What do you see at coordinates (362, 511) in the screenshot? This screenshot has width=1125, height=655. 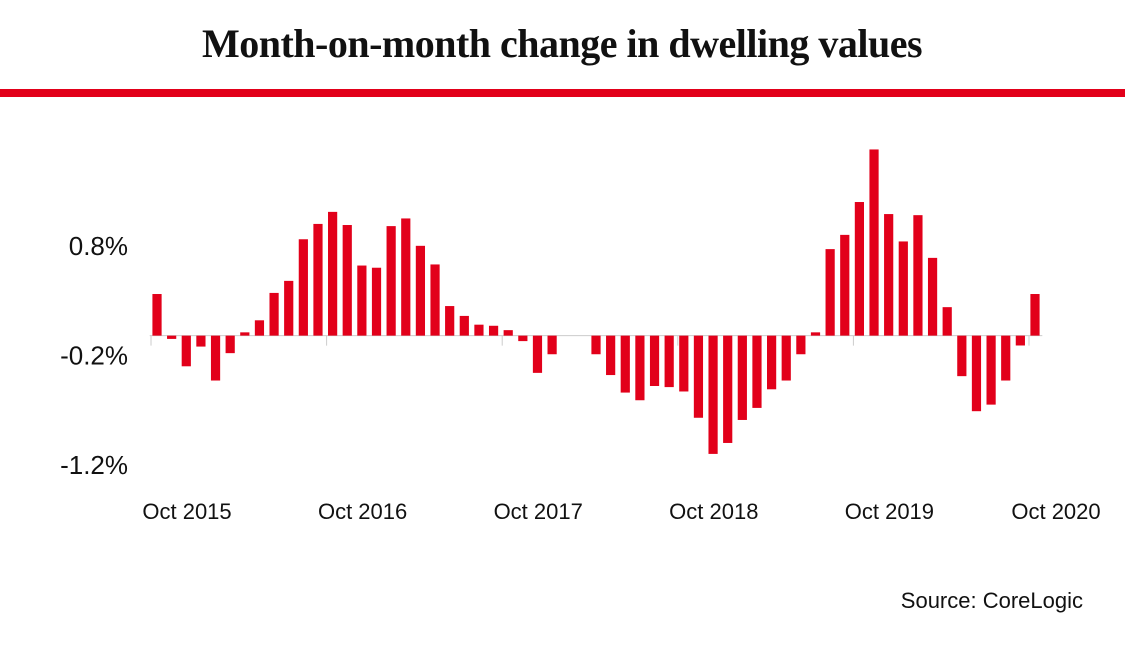 I see `x-tick-label: Oct 2016` at bounding box center [362, 511].